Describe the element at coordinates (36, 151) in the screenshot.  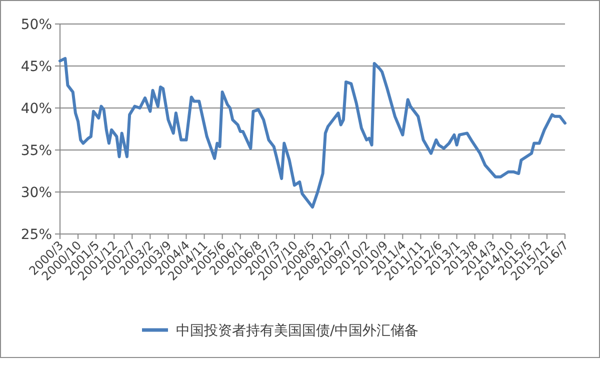
I see `y-tick-label: 35%` at that location.